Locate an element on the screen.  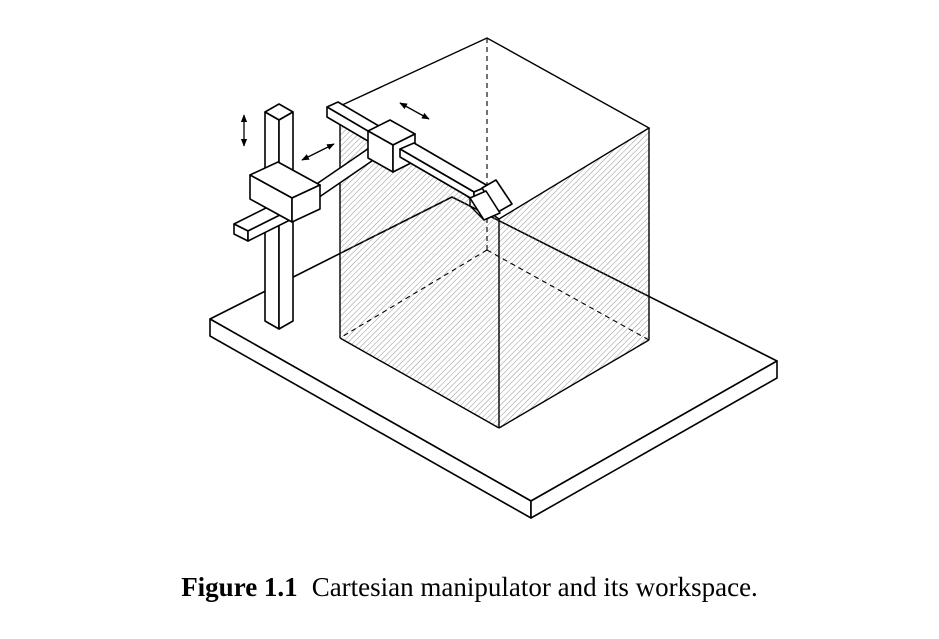
figure-label: Figure 1.1 is located at coordinates (239, 587).